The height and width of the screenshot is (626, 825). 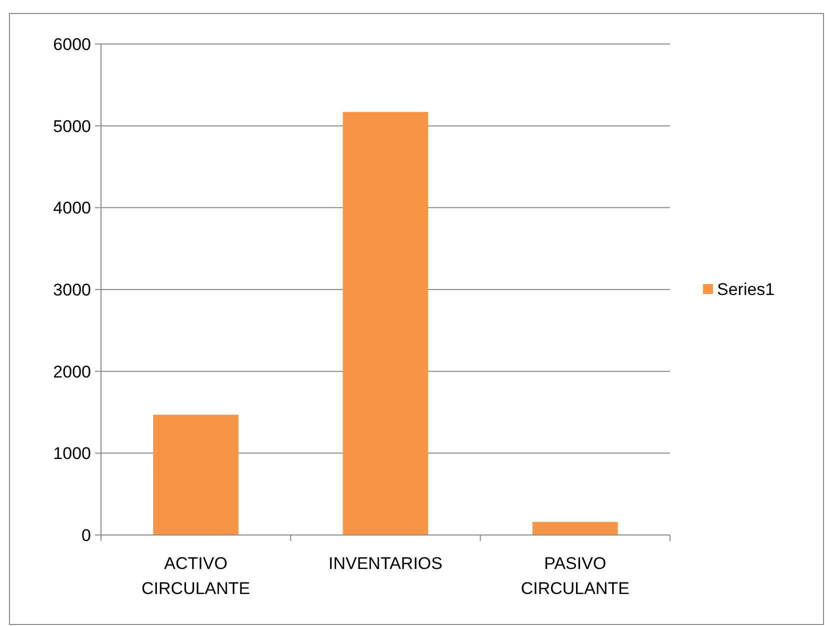 I want to click on y-tick-label: 3000, so click(x=72, y=290).